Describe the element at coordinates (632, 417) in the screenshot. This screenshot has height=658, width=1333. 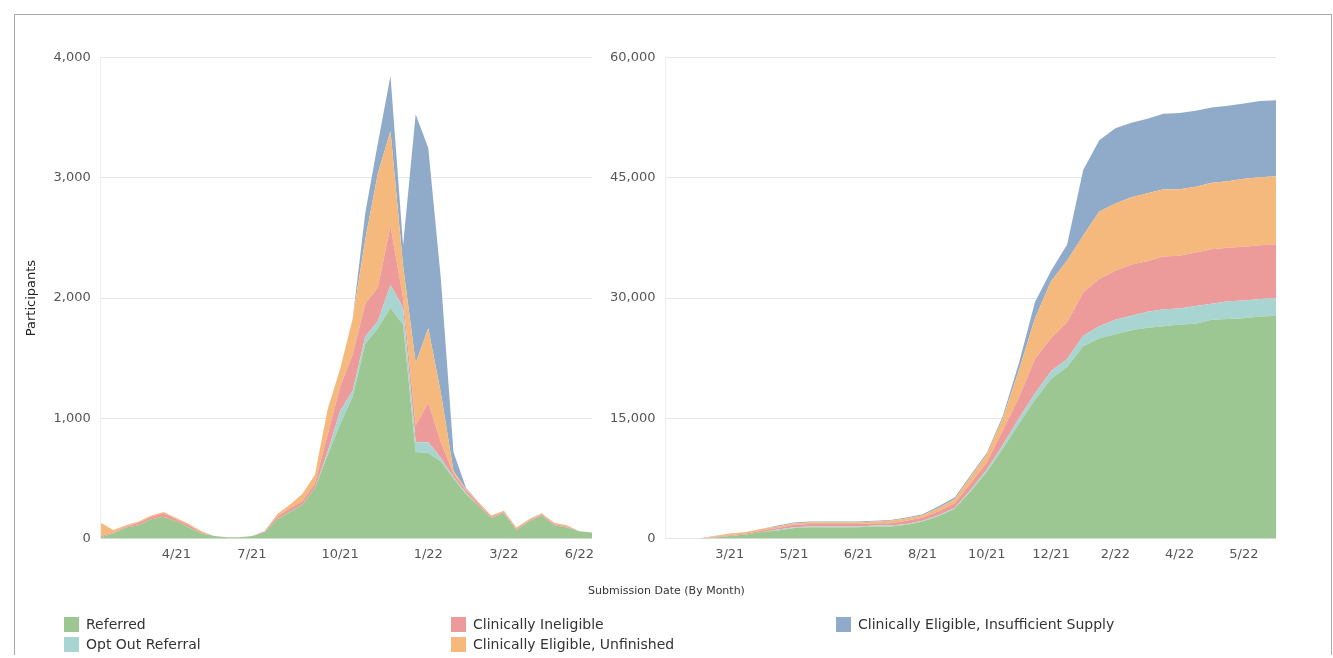
I see `y-tick-label: 15,000` at that location.